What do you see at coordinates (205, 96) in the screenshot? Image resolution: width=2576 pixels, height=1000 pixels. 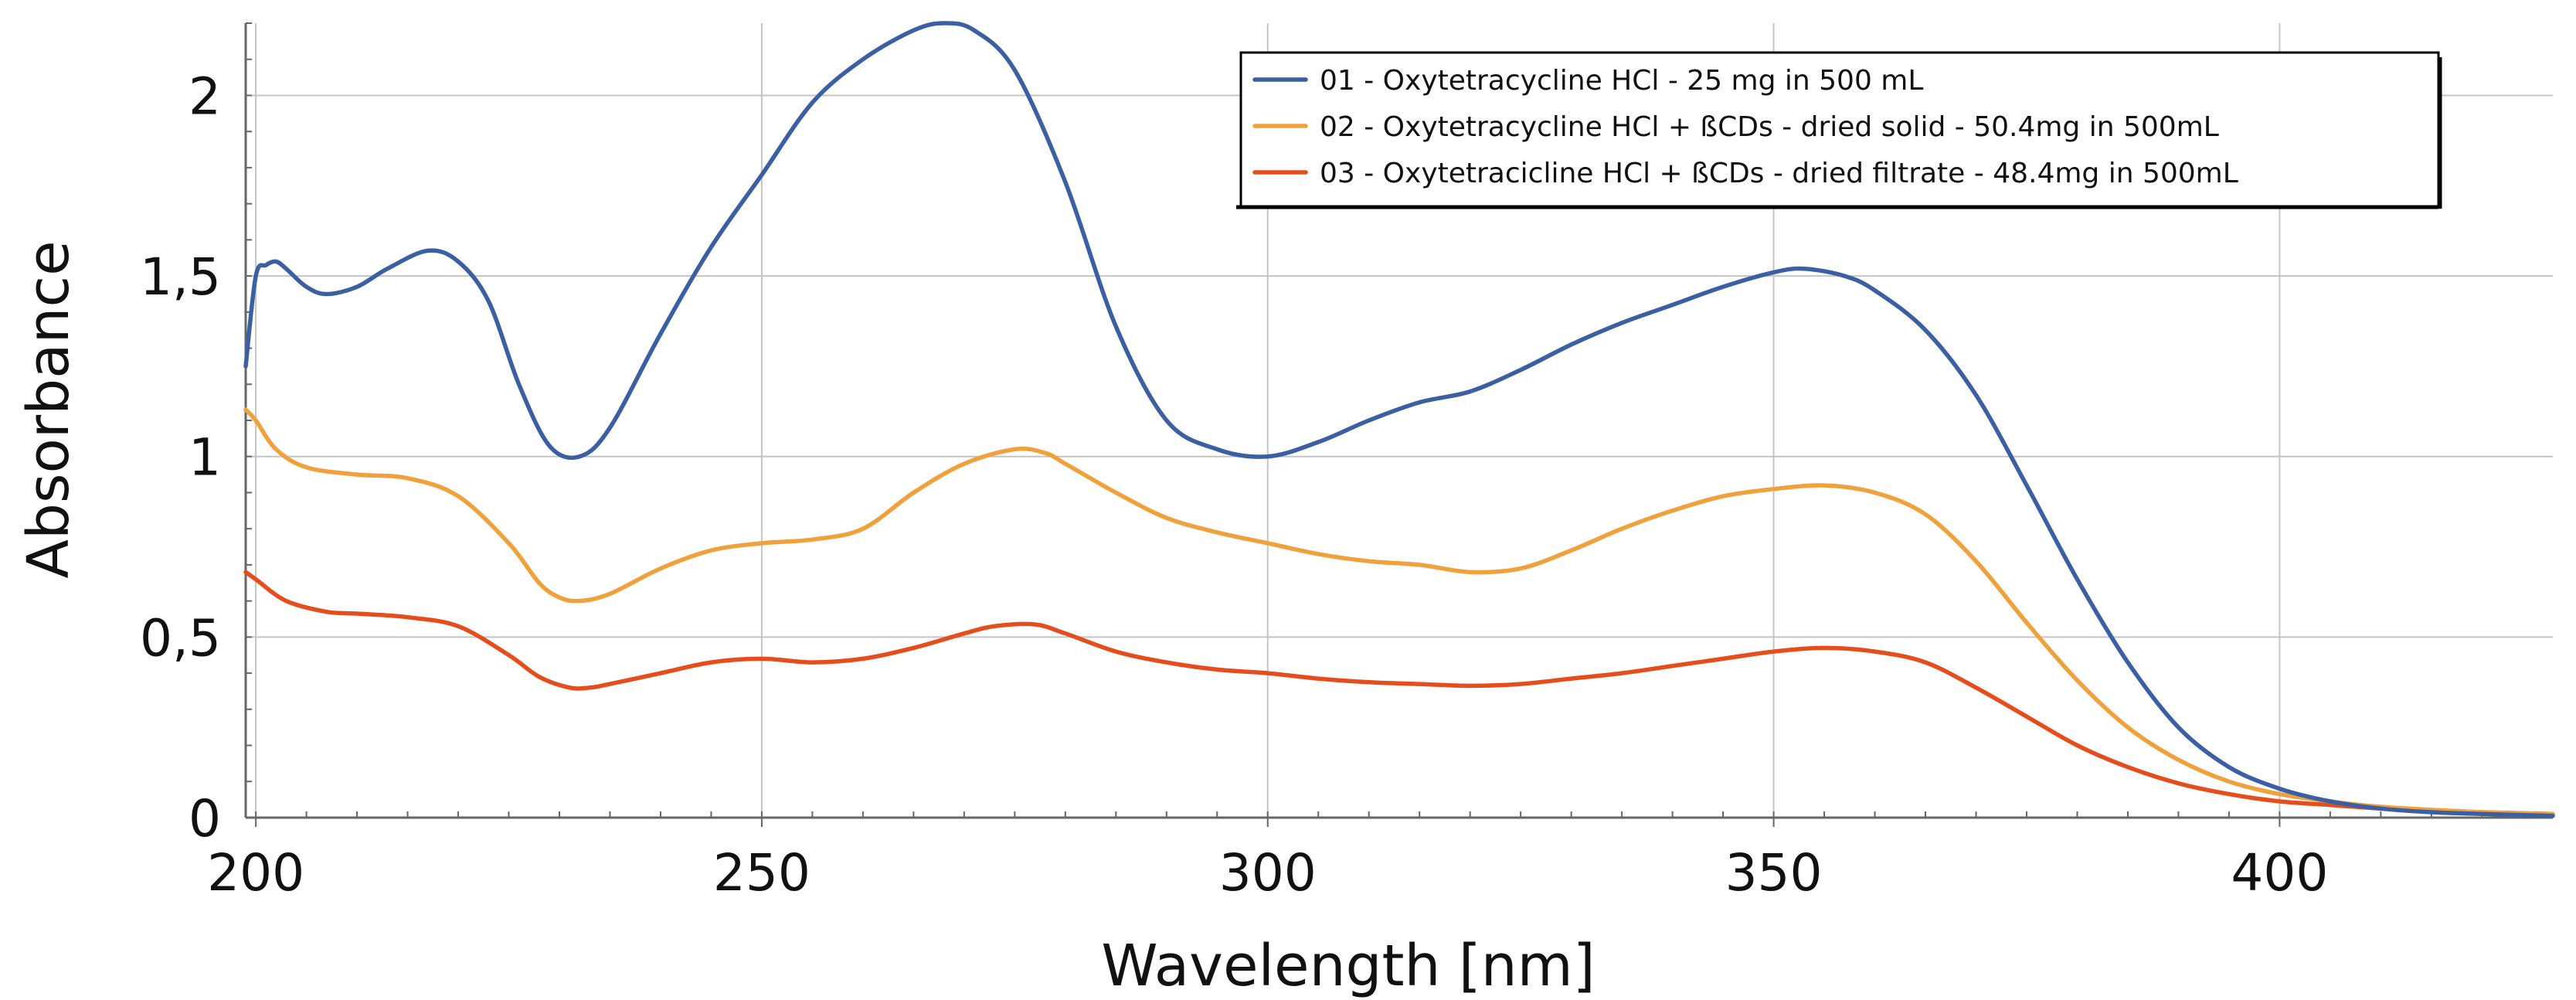 I see `y-tick-label: 2` at bounding box center [205, 96].